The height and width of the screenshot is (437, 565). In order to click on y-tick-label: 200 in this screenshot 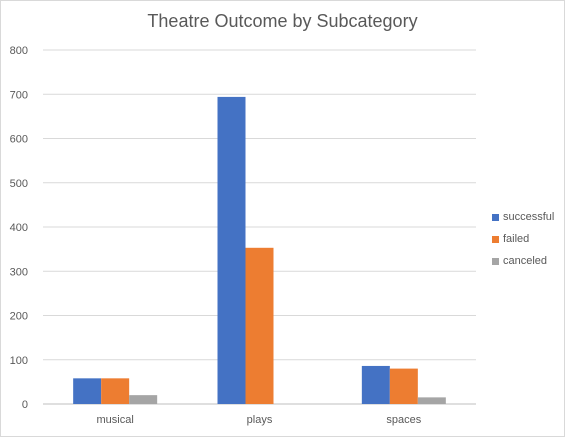, I will do `click(19, 317)`.